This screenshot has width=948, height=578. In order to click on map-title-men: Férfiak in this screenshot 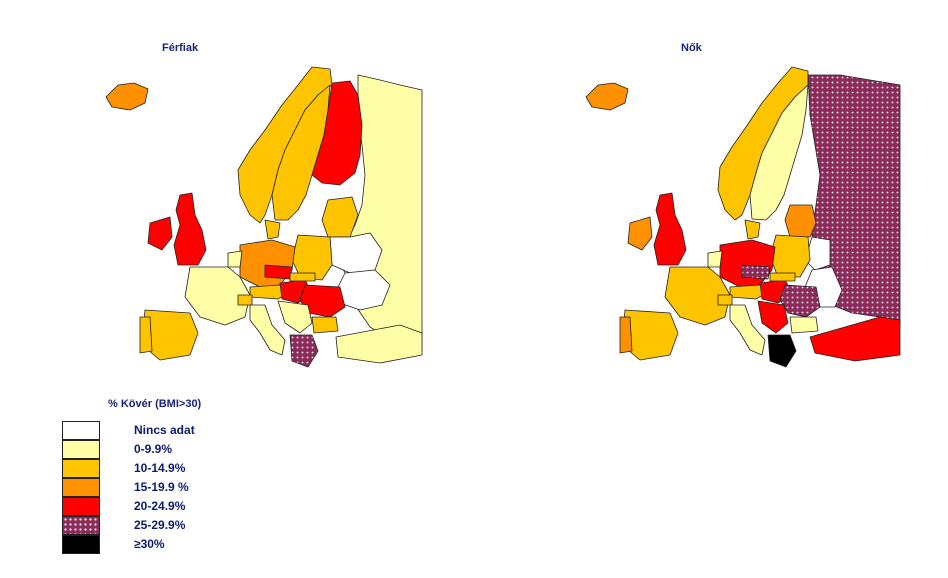, I will do `click(180, 48)`.